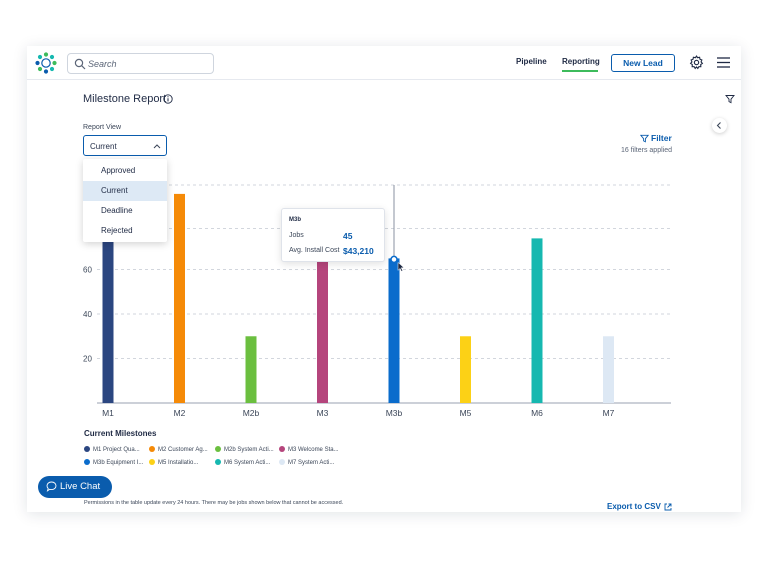  I want to click on info-icon, so click(168, 99).